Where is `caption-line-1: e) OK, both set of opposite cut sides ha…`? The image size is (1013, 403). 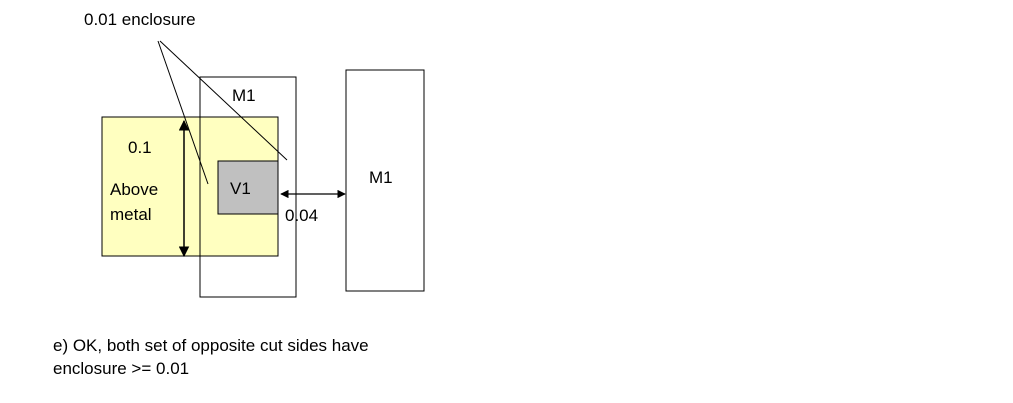
caption-line-1: e) OK, both set of opposite cut sides ha… is located at coordinates (211, 345).